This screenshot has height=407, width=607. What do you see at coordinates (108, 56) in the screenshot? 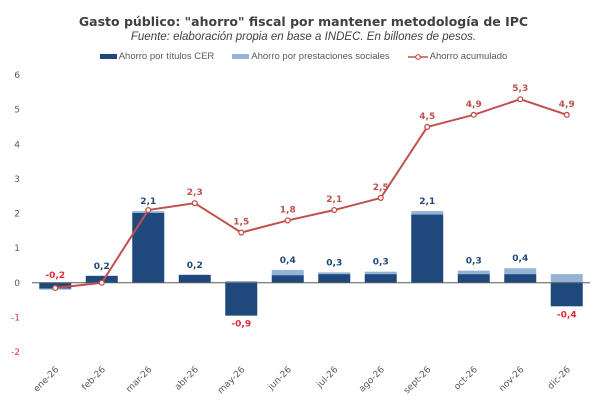
I see `legend-swatch-cer` at bounding box center [108, 56].